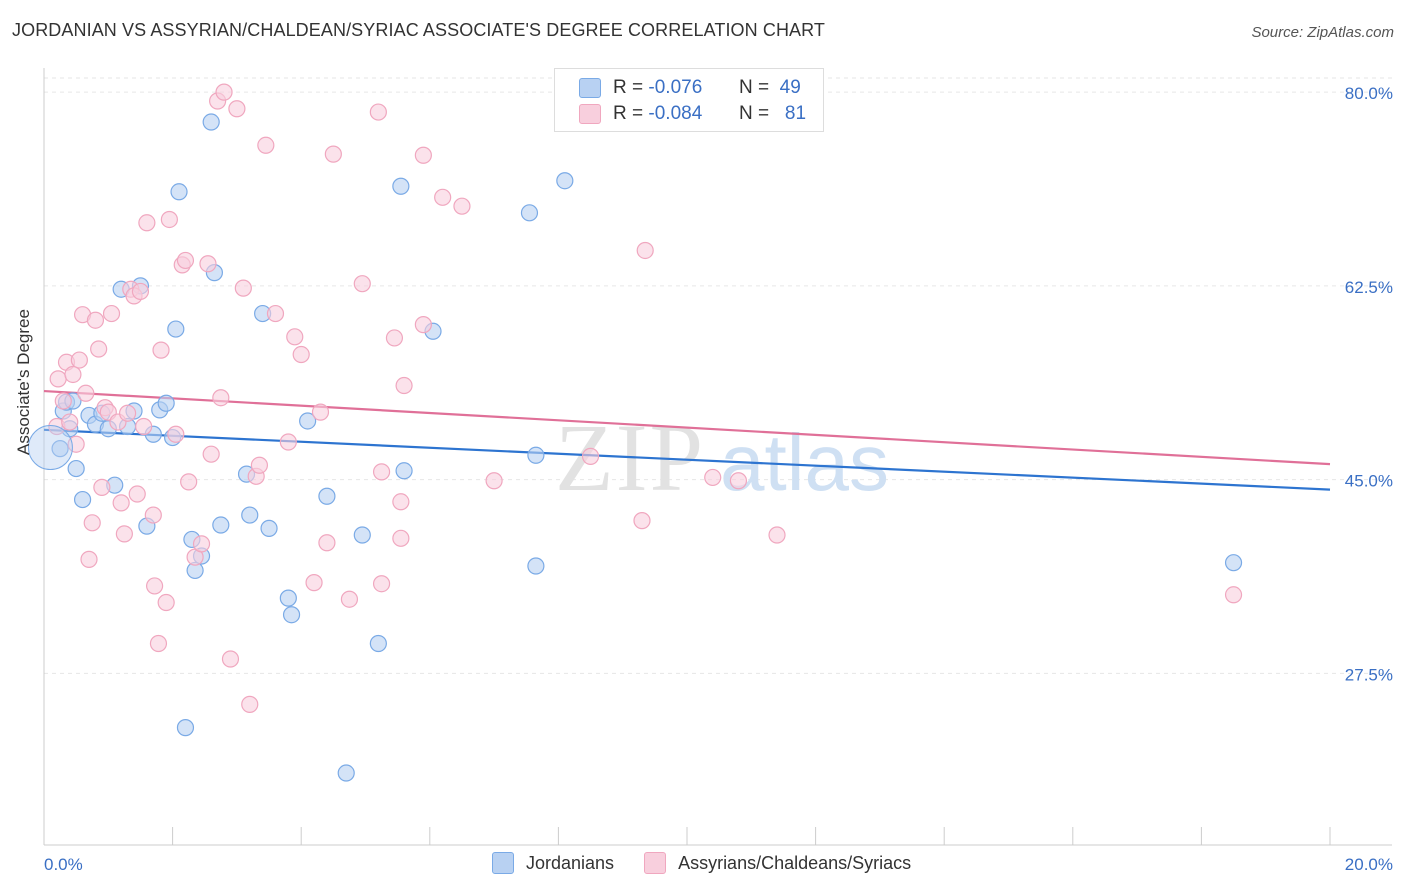  What do you see at coordinates (23, 382) in the screenshot?
I see `y-axis-label: Associate's Degree` at bounding box center [23, 382].